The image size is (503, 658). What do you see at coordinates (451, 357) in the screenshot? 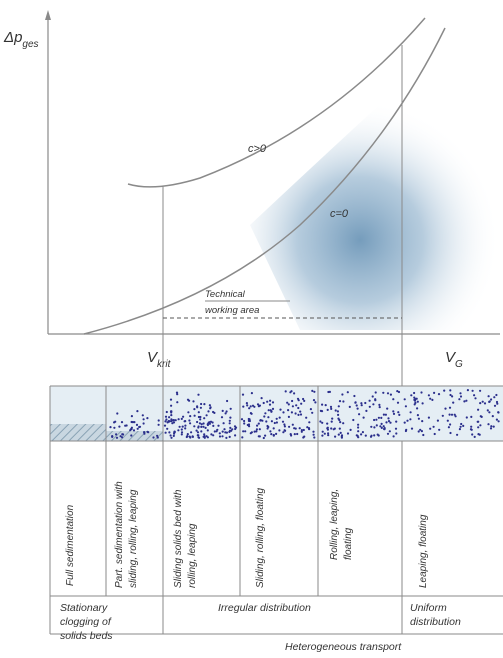
I see `x-axis-symbol: V` at bounding box center [451, 357].